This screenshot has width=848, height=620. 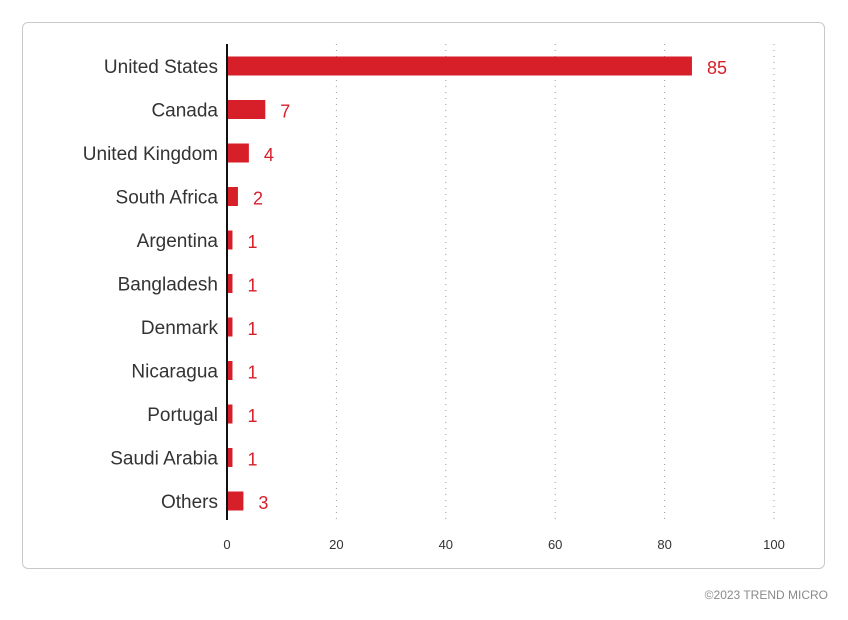 I want to click on category-label: Nicaragua, so click(x=174, y=372).